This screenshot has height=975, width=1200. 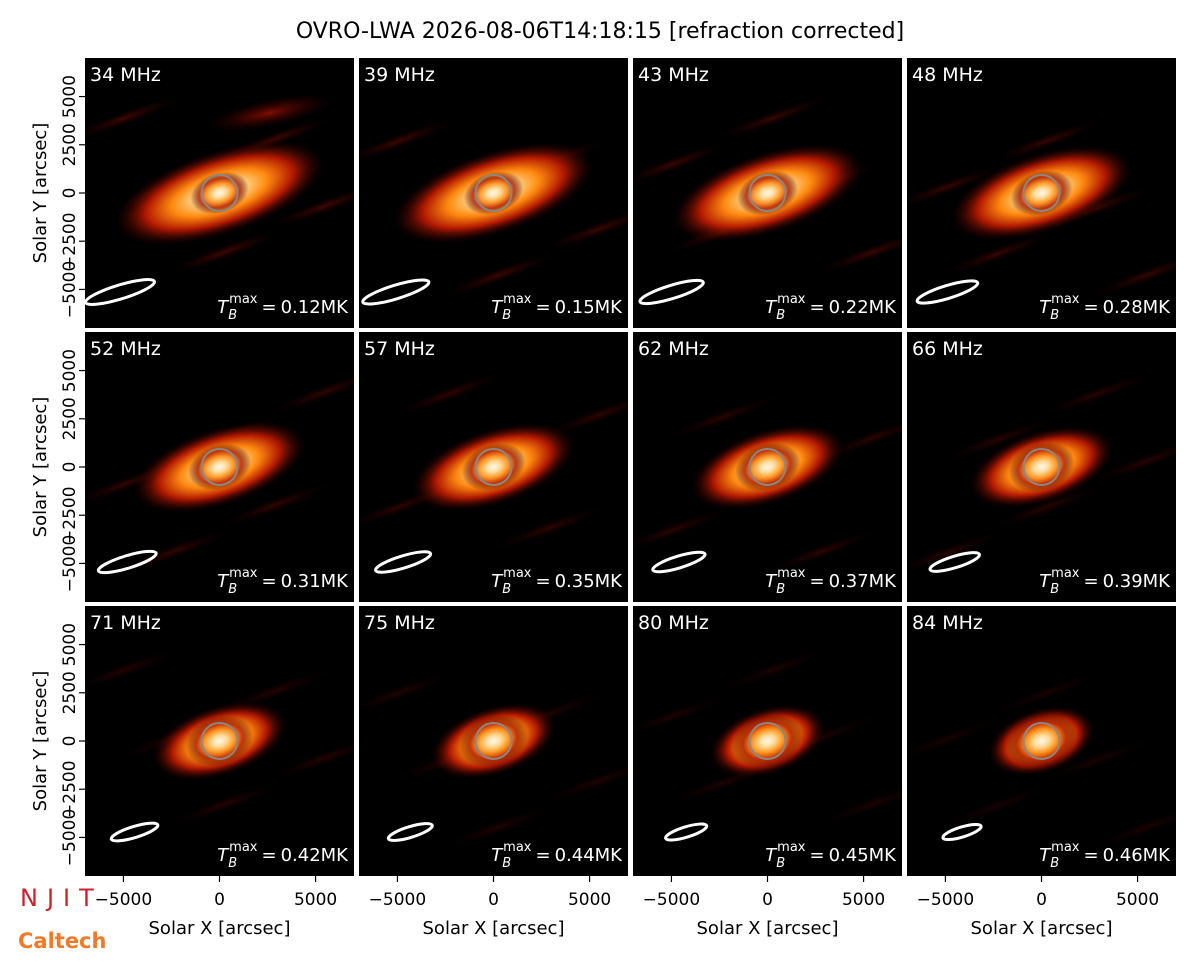 I want to click on tb-max-label: TBmax = 0.42MK, so click(x=283, y=855).